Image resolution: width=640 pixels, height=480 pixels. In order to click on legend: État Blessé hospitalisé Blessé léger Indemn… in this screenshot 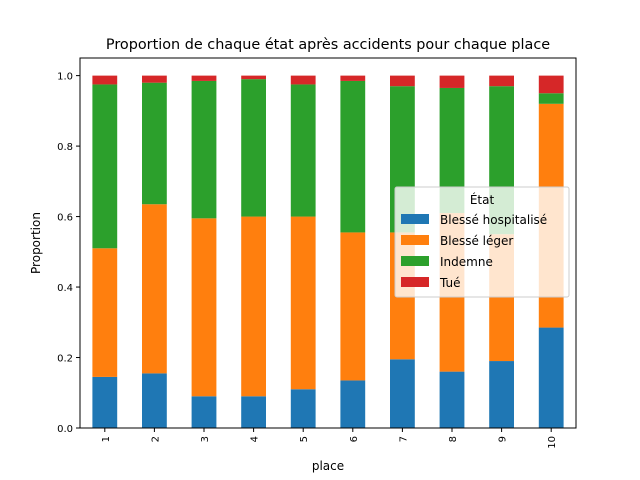, I will do `click(482, 242)`.